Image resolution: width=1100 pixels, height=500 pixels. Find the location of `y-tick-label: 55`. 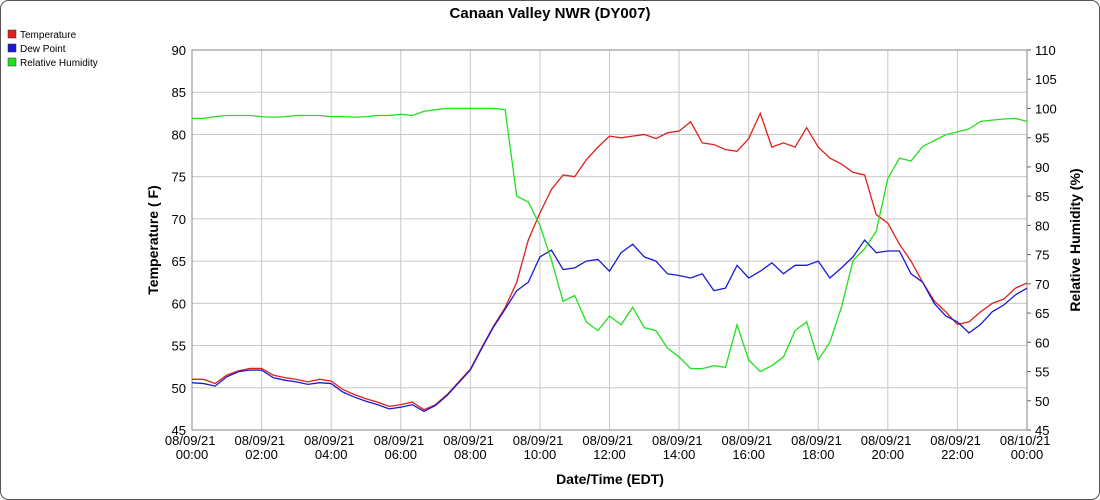

y-tick-label: 55 is located at coordinates (179, 346).